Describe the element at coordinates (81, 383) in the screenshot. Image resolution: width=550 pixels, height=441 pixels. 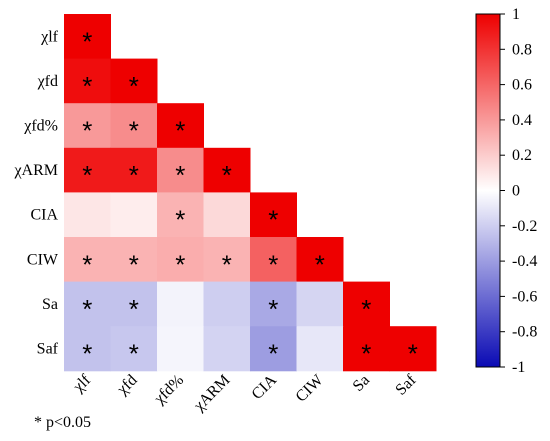
I see `x-axis-label: χlf` at that location.